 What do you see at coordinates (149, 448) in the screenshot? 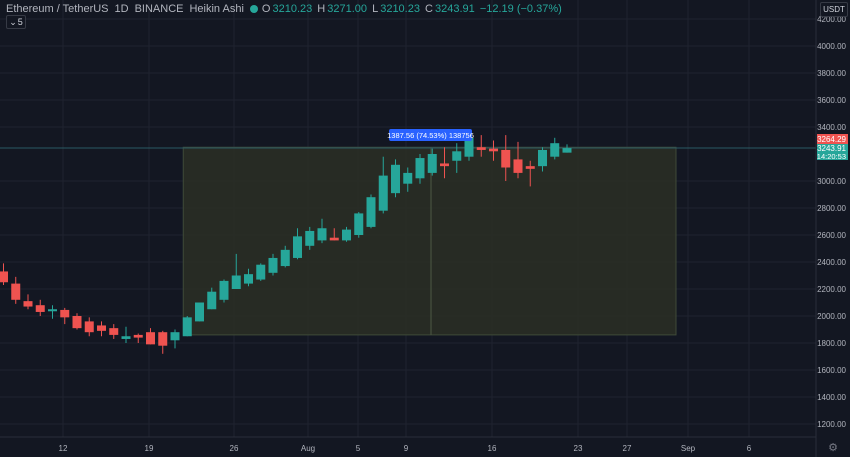
I see `time-tick-label: 19` at bounding box center [149, 448].